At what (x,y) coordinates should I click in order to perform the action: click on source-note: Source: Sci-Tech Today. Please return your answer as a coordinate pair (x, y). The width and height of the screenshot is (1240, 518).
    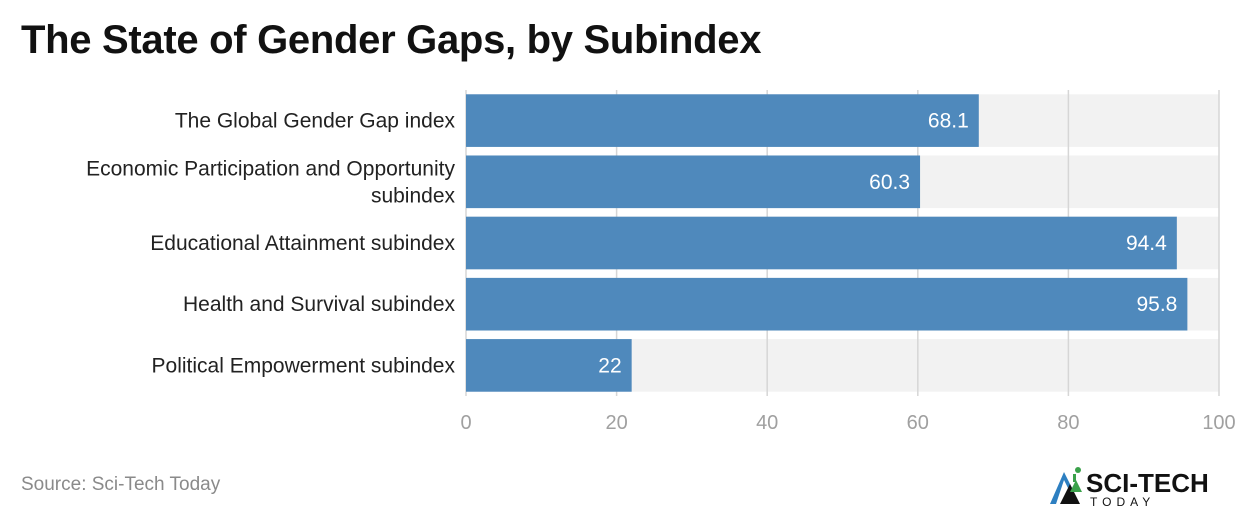
    Looking at the image, I should click on (121, 484).